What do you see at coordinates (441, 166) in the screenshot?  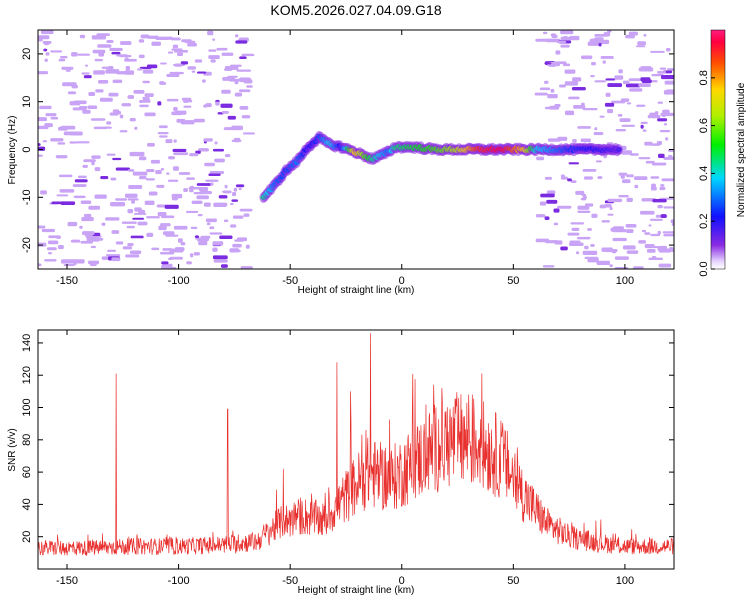 I see `spectrogram-signal-track` at bounding box center [441, 166].